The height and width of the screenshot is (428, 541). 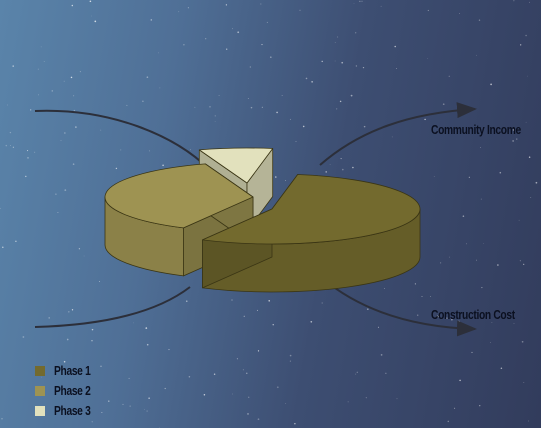 I want to click on legend-label-phase-1: Phase 1, so click(x=72, y=371).